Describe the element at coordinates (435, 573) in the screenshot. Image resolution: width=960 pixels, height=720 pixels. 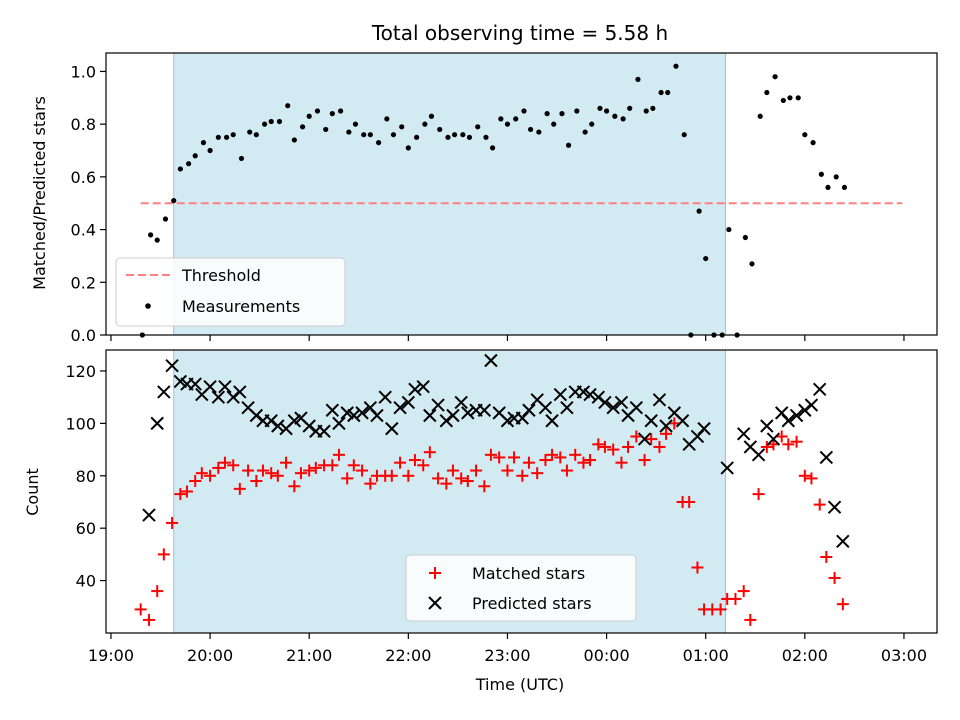
I see `legend-matched-swatch` at that location.